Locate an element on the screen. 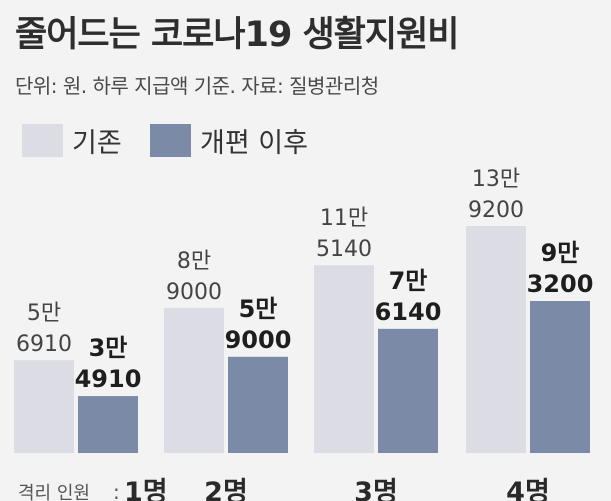  category-label-2: 2명 is located at coordinates (226, 489).